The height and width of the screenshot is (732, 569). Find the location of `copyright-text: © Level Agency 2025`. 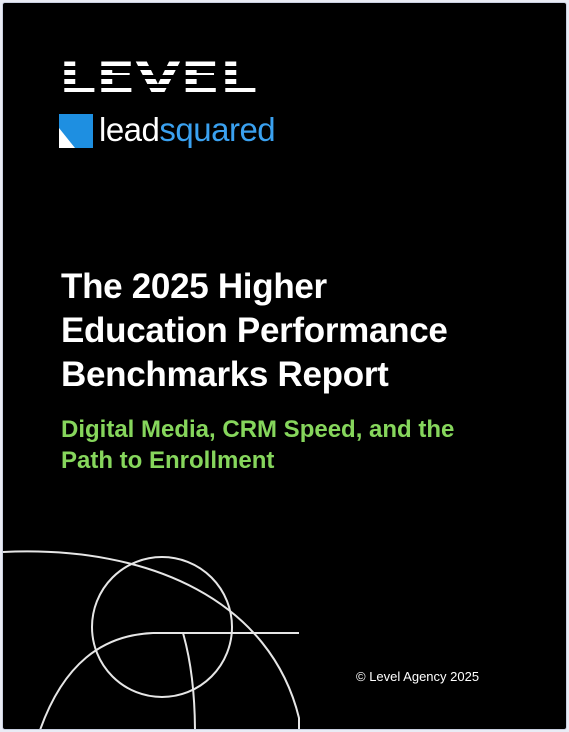

copyright-text: © Level Agency 2025 is located at coordinates (418, 676).